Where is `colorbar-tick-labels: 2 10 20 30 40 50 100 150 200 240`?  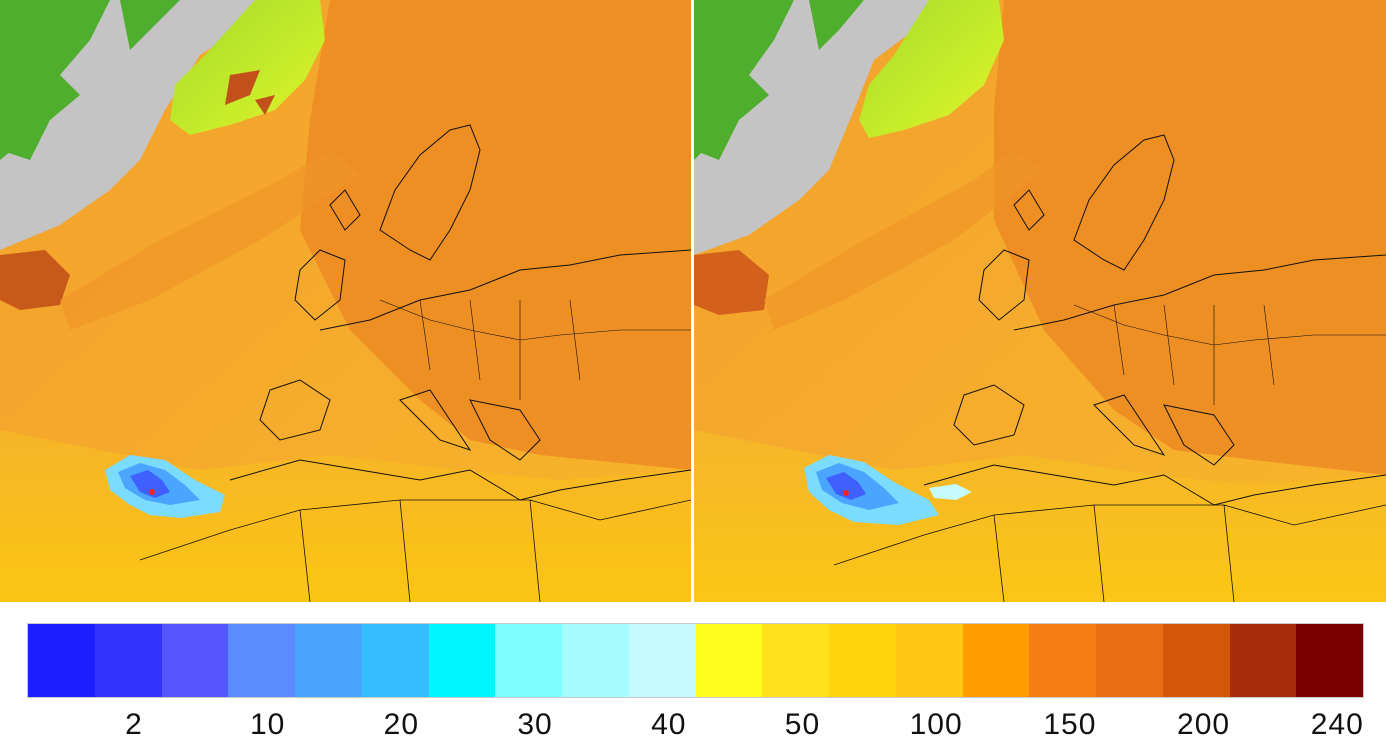
colorbar-tick-labels: 2 10 20 30 40 50 100 150 200 240 is located at coordinates (693, 727).